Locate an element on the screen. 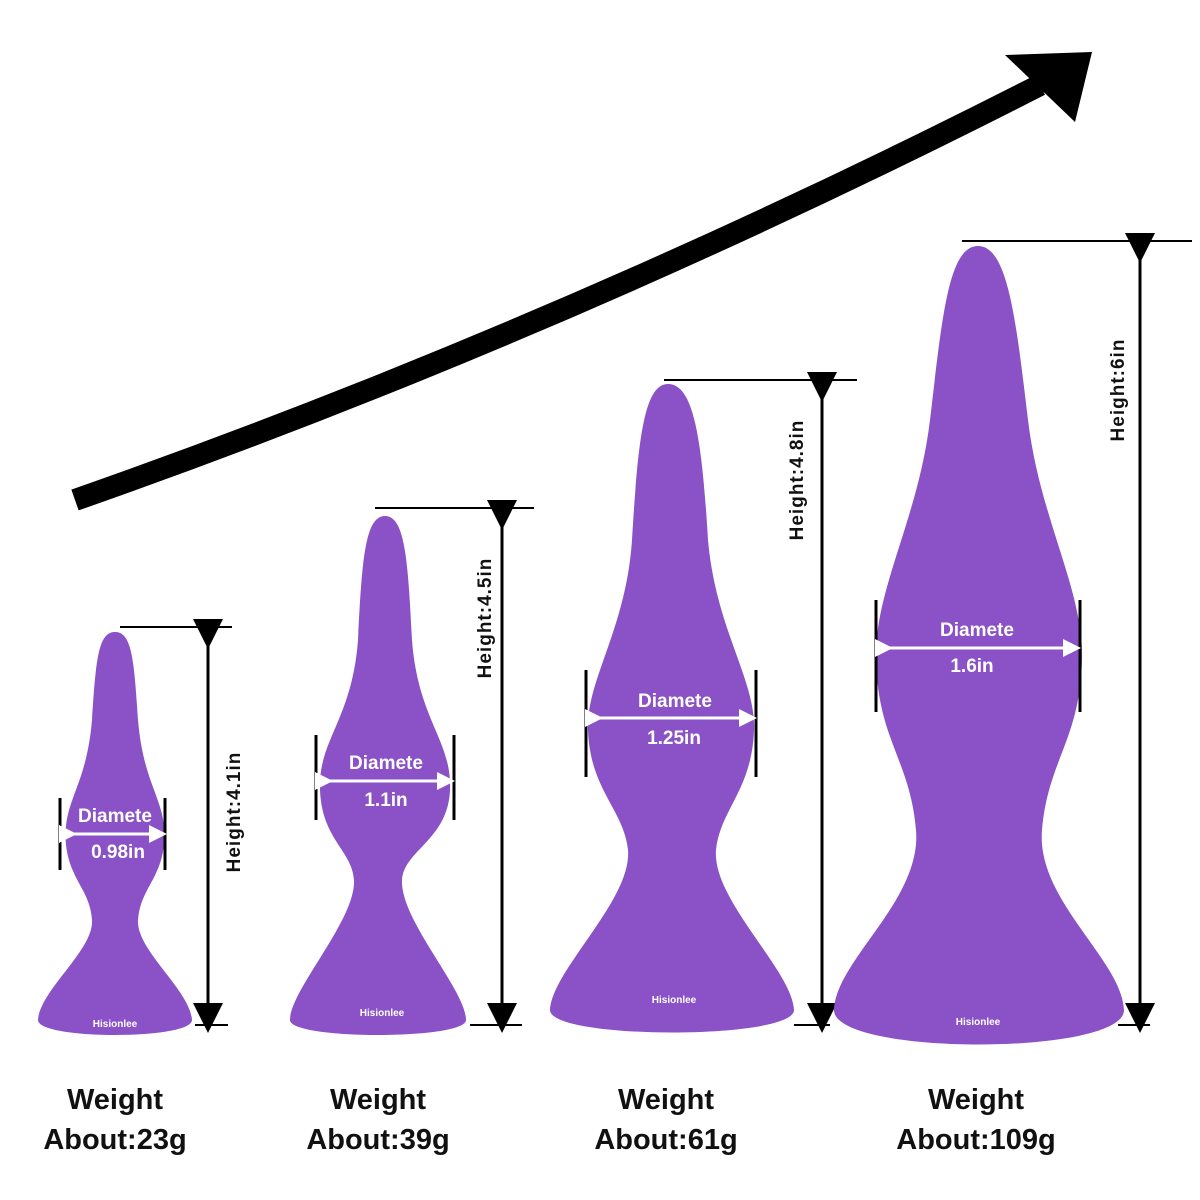 Image resolution: width=1200 pixels, height=1200 pixels. weight-label-3: Weight is located at coordinates (666, 1100).